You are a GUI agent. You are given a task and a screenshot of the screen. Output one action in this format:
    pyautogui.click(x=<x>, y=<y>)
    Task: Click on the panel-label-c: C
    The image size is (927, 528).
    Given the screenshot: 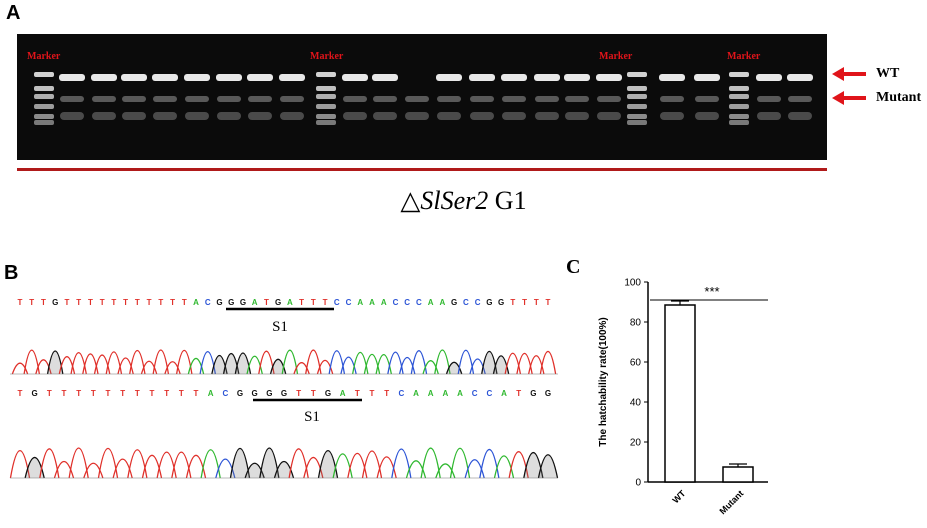 What is the action you would take?
    pyautogui.click(x=573, y=267)
    